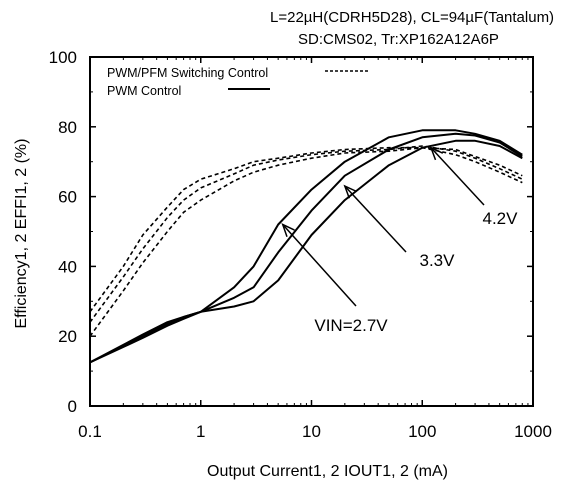  What do you see at coordinates (72, 406) in the screenshot?
I see `y-tick-label: 0` at bounding box center [72, 406].